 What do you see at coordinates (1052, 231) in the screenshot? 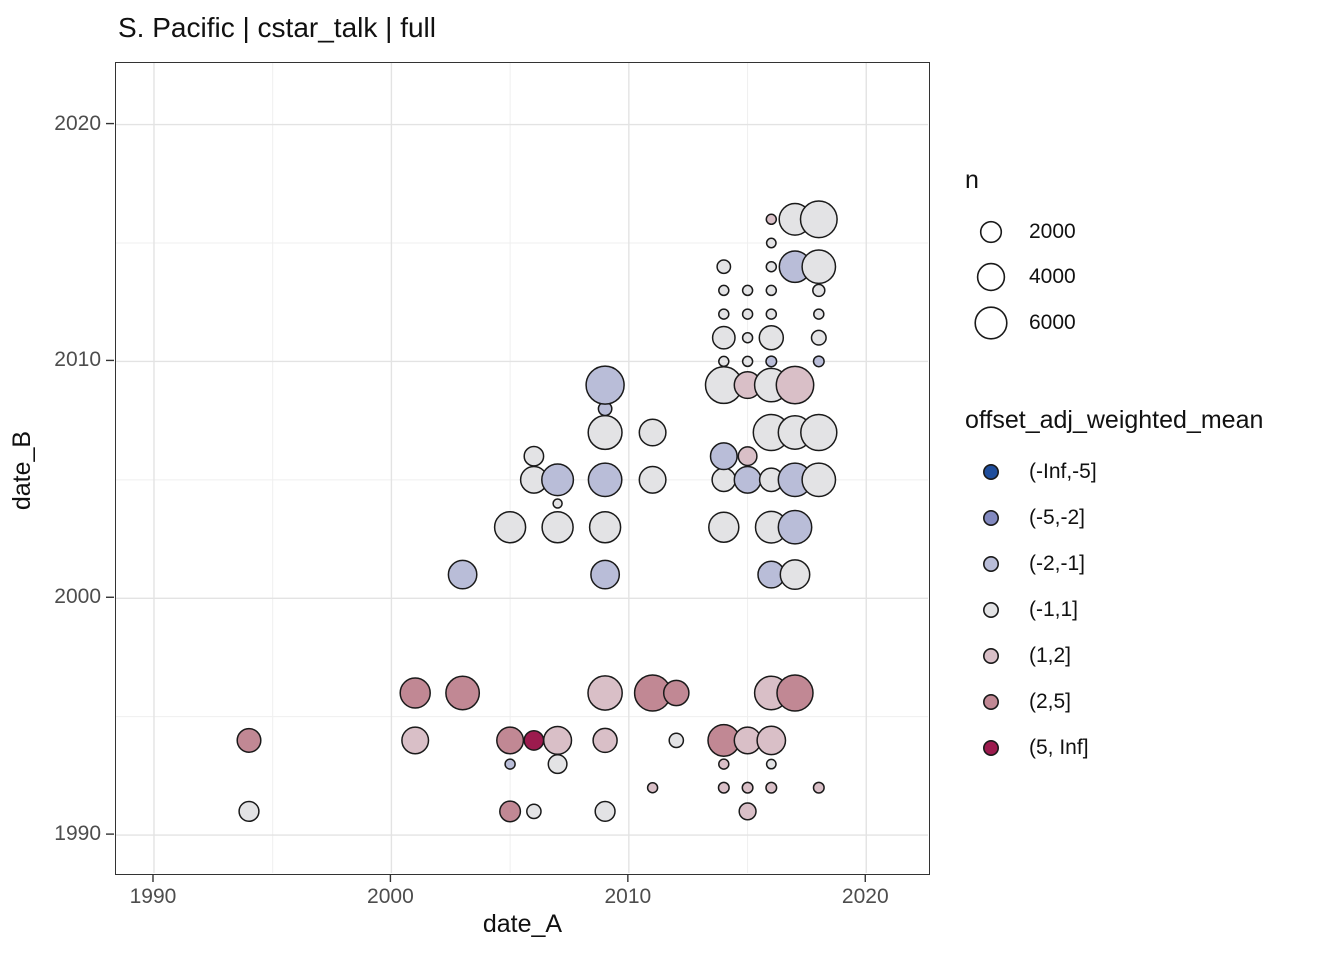
I see `size-legend-label: 2000` at bounding box center [1052, 231].